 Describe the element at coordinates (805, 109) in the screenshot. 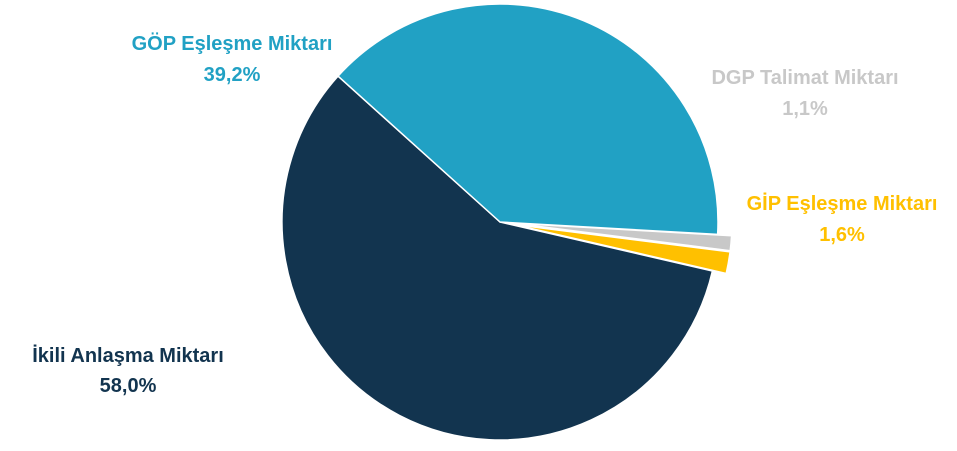

I see `slice-label-dgp-value: 1,1%` at that location.